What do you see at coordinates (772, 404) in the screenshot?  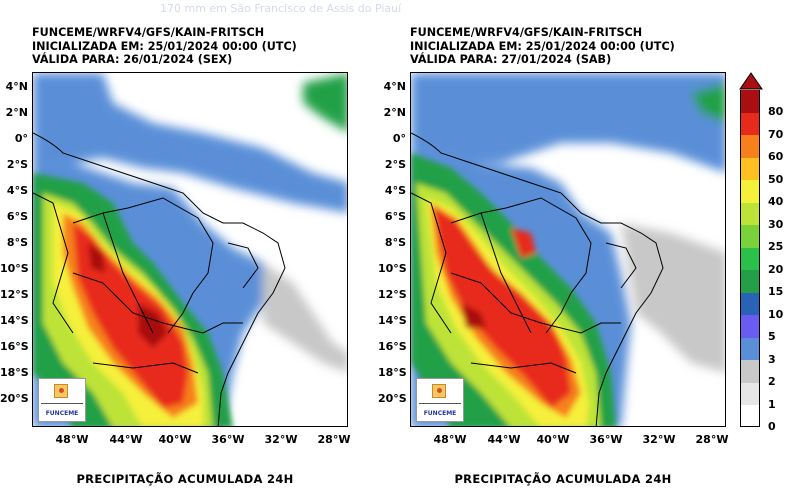 I see `colorbar-label: 1` at bounding box center [772, 404].